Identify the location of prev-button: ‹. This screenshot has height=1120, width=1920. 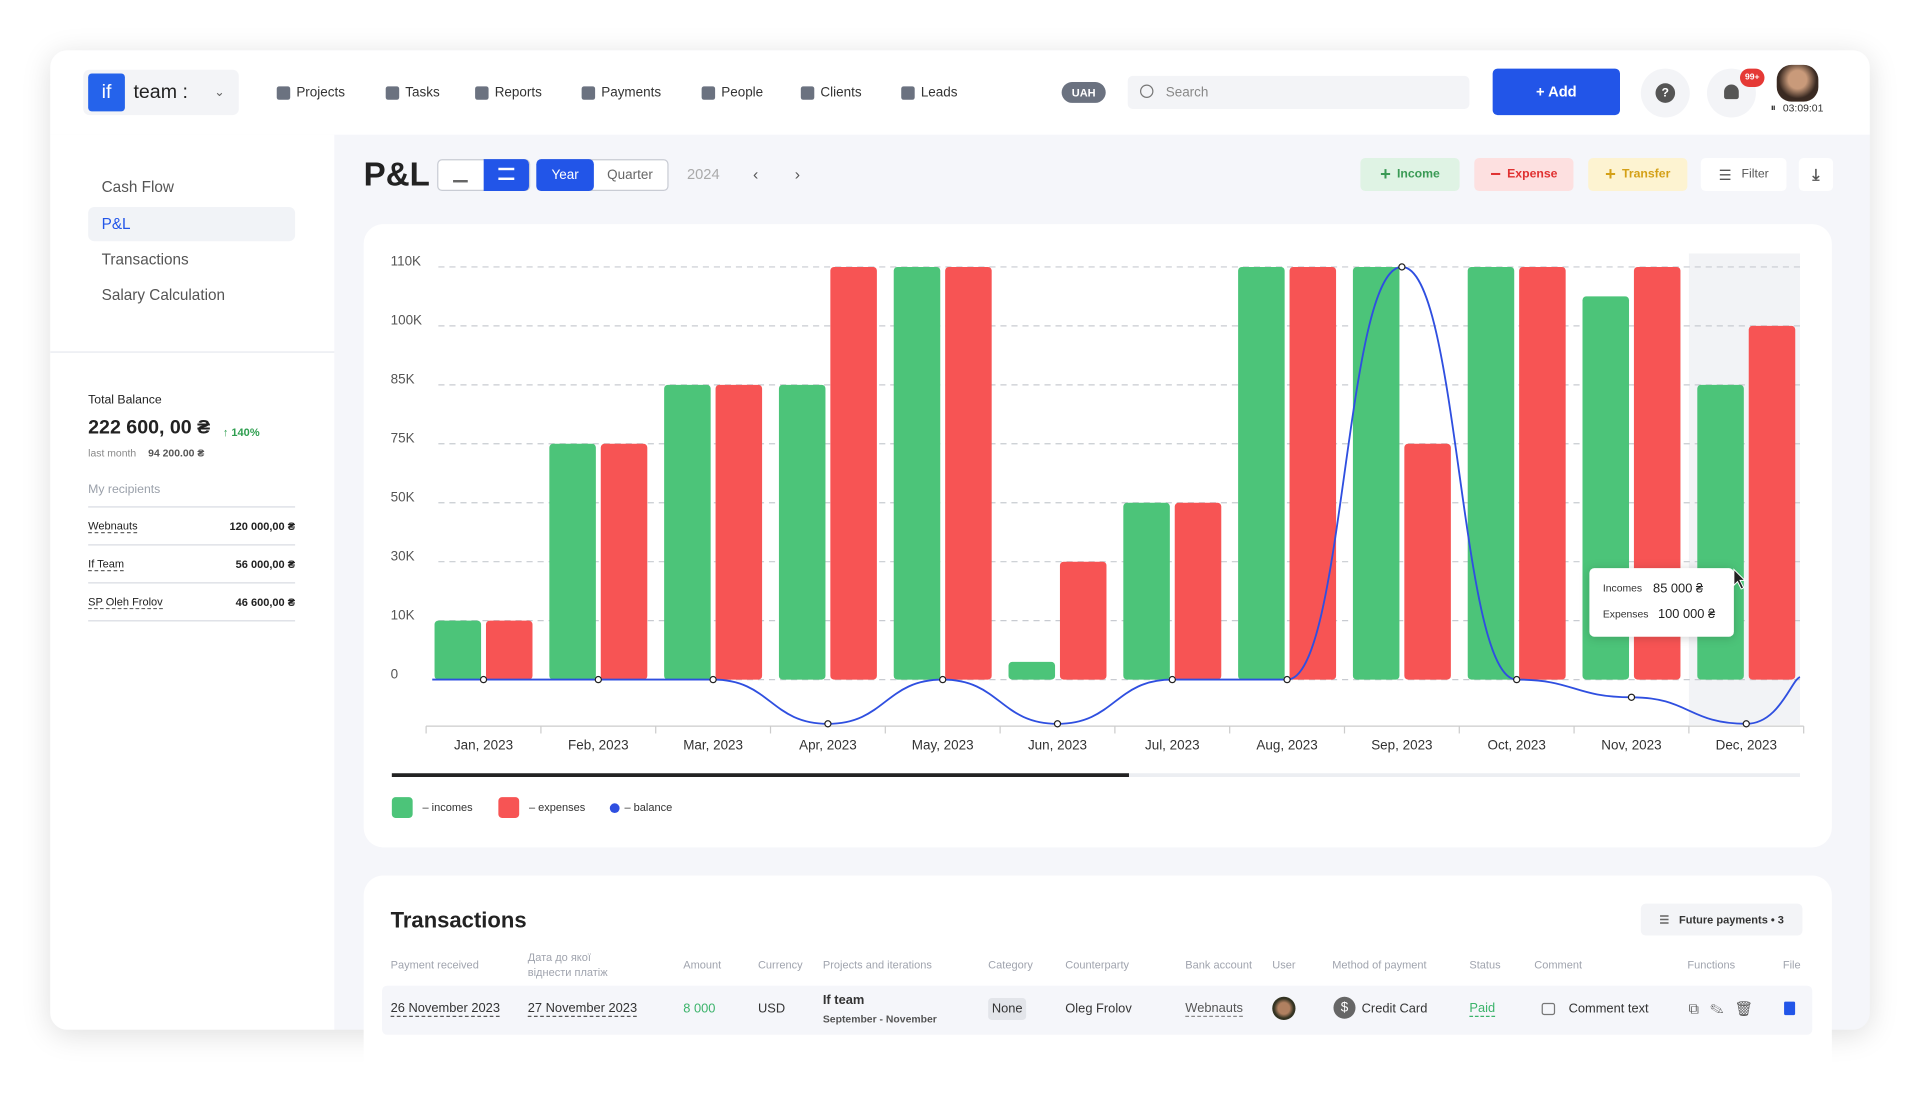
(756, 174).